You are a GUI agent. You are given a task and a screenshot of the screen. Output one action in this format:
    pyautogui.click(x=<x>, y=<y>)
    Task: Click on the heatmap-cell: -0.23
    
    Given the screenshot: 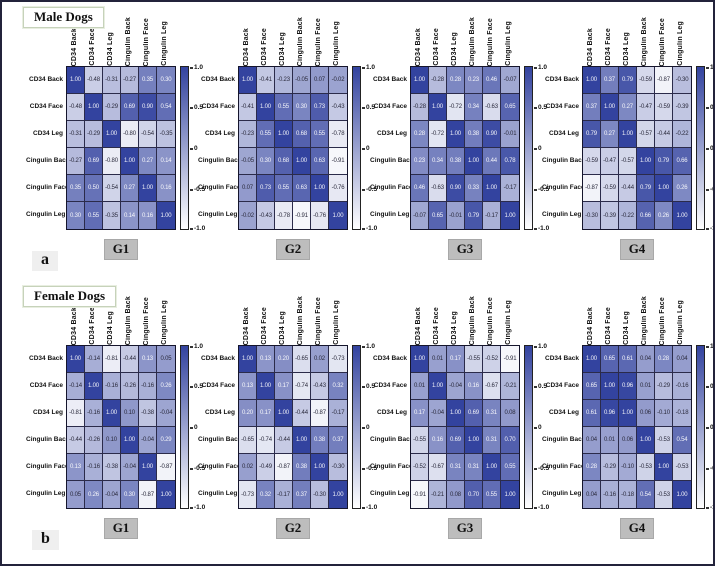 What is the action you would take?
    pyautogui.click(x=284, y=80)
    